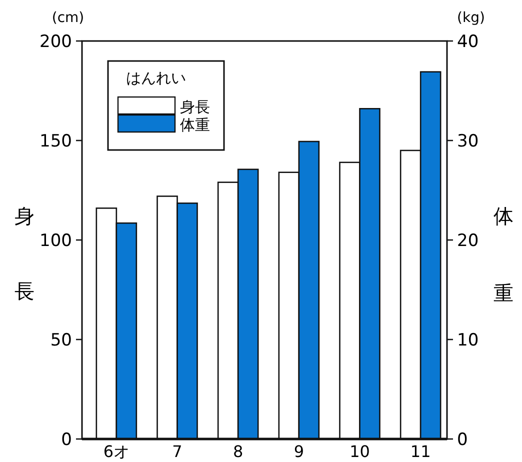 The image size is (522, 462). I want to click on x-tick-label: 8, so click(238, 451).